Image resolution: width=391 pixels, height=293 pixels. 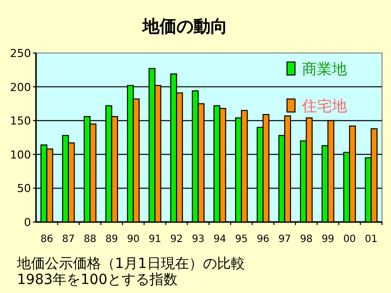 I want to click on x-tick-label: 92, so click(x=176, y=239).